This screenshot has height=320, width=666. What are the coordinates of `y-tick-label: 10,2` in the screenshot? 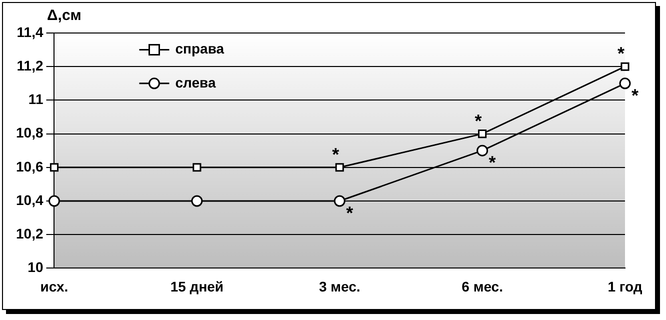 It's located at (30, 233).